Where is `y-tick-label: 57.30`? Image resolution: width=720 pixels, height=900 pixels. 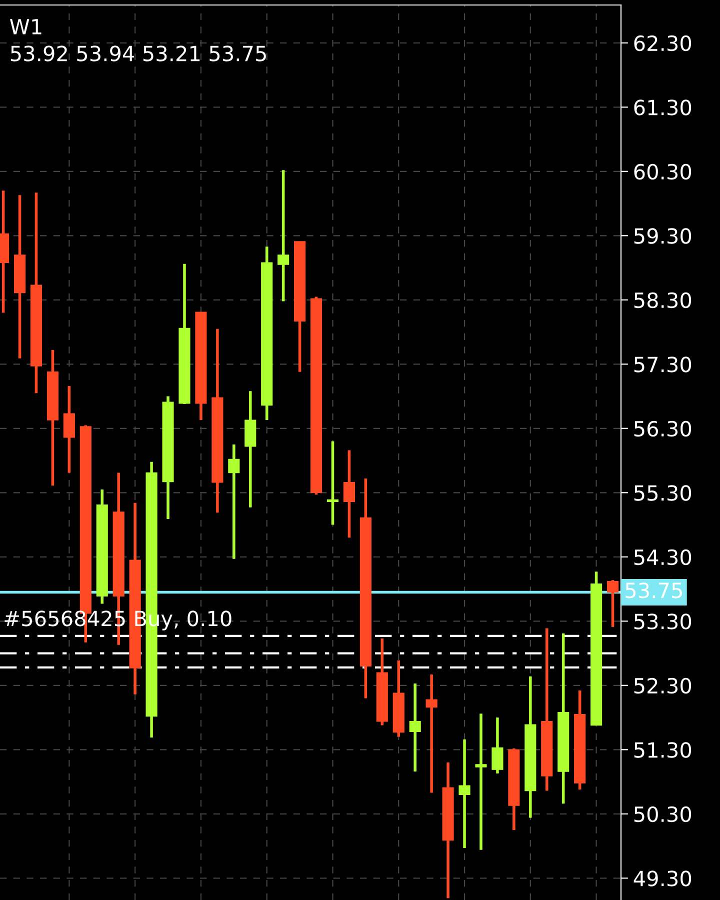 y-tick-label: 57.30 is located at coordinates (663, 364).